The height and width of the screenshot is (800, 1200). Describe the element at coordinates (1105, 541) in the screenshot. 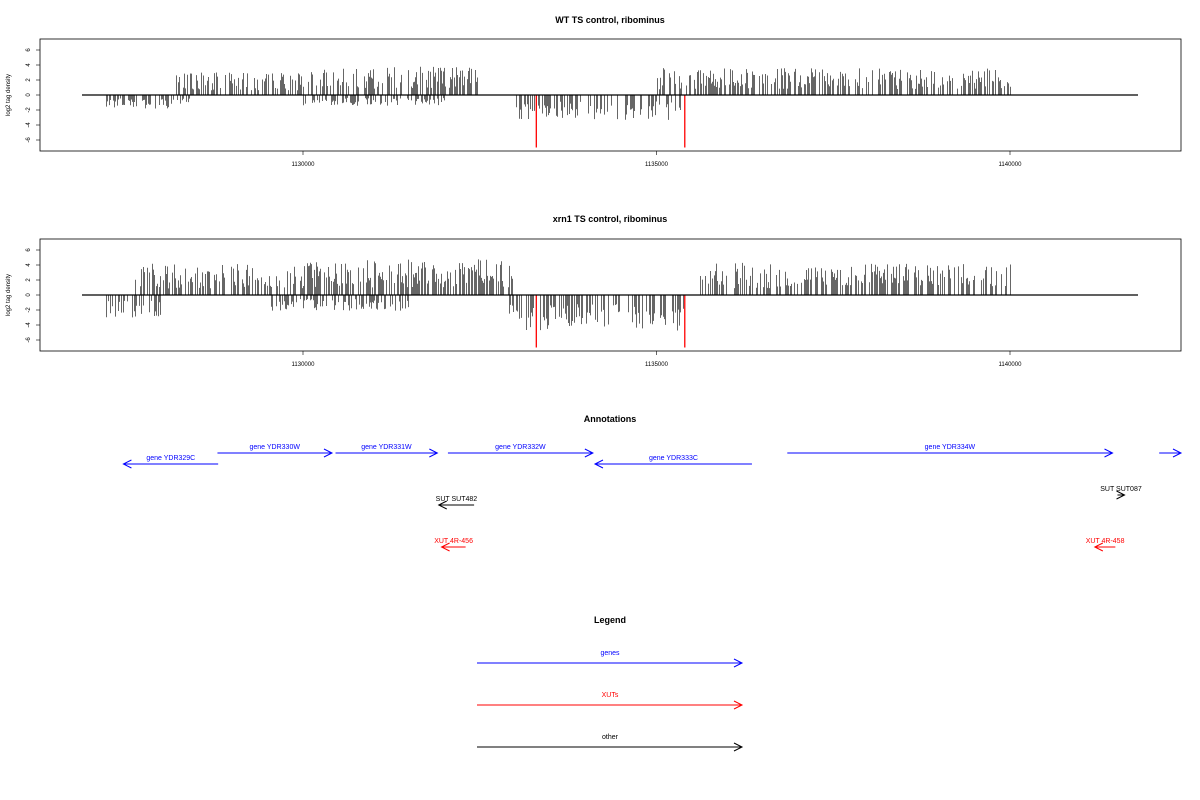

I see `feature-label: XUT 4R-458` at that location.